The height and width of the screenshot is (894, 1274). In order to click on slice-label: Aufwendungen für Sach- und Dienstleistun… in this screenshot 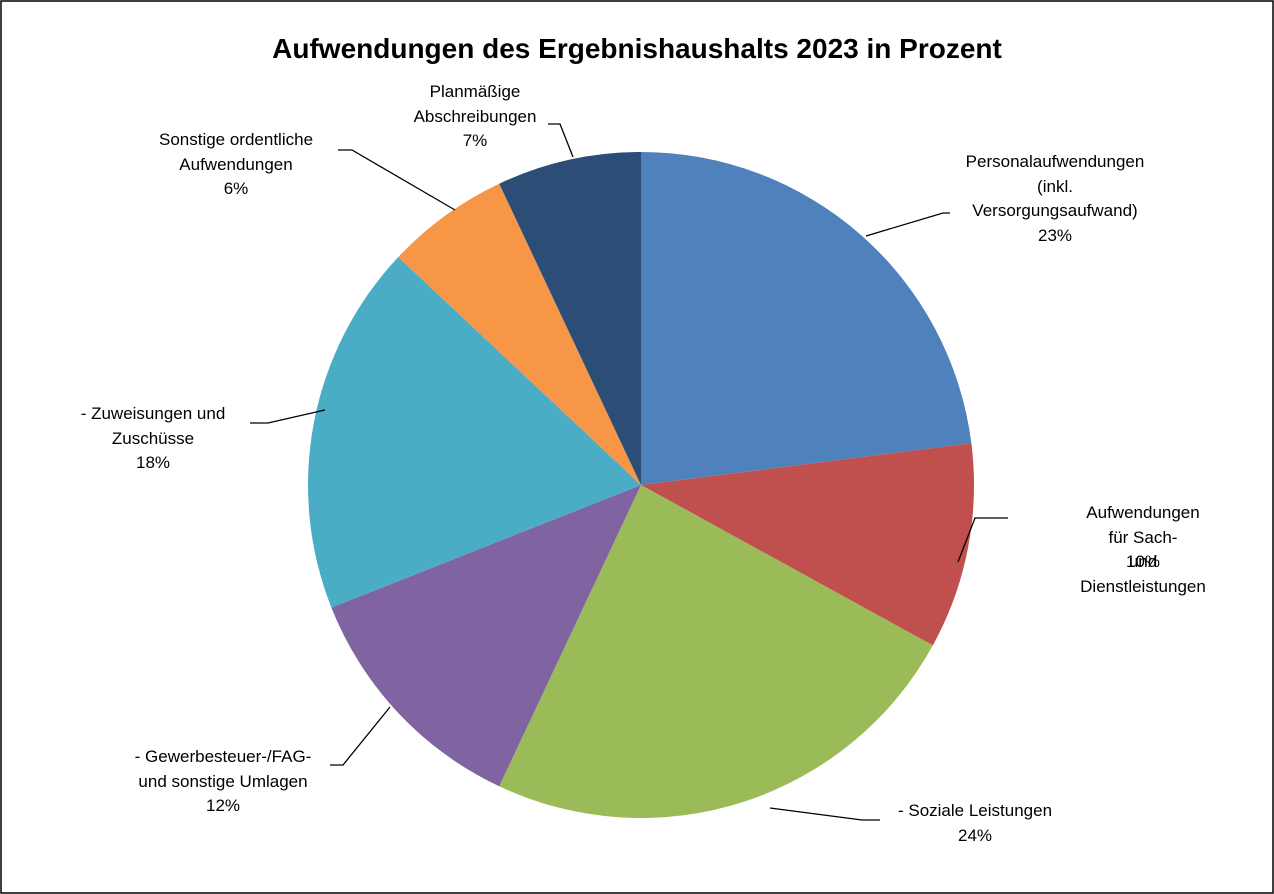, I will do `click(1143, 549)`.